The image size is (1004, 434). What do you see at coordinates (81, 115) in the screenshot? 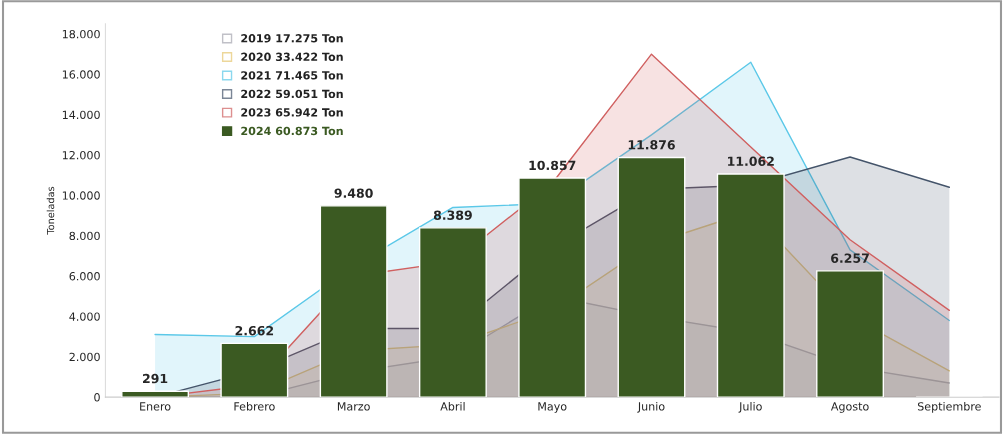
I see `y-tick-label: 14.000` at bounding box center [81, 115].